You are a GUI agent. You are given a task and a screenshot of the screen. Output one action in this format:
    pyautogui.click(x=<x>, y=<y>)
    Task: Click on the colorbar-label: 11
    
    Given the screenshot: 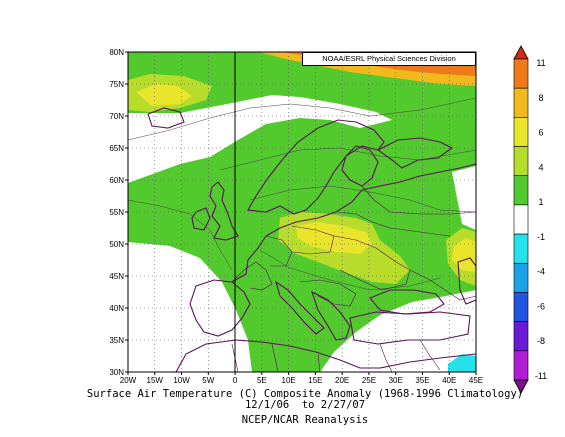 What is the action you would take?
    pyautogui.click(x=540, y=63)
    